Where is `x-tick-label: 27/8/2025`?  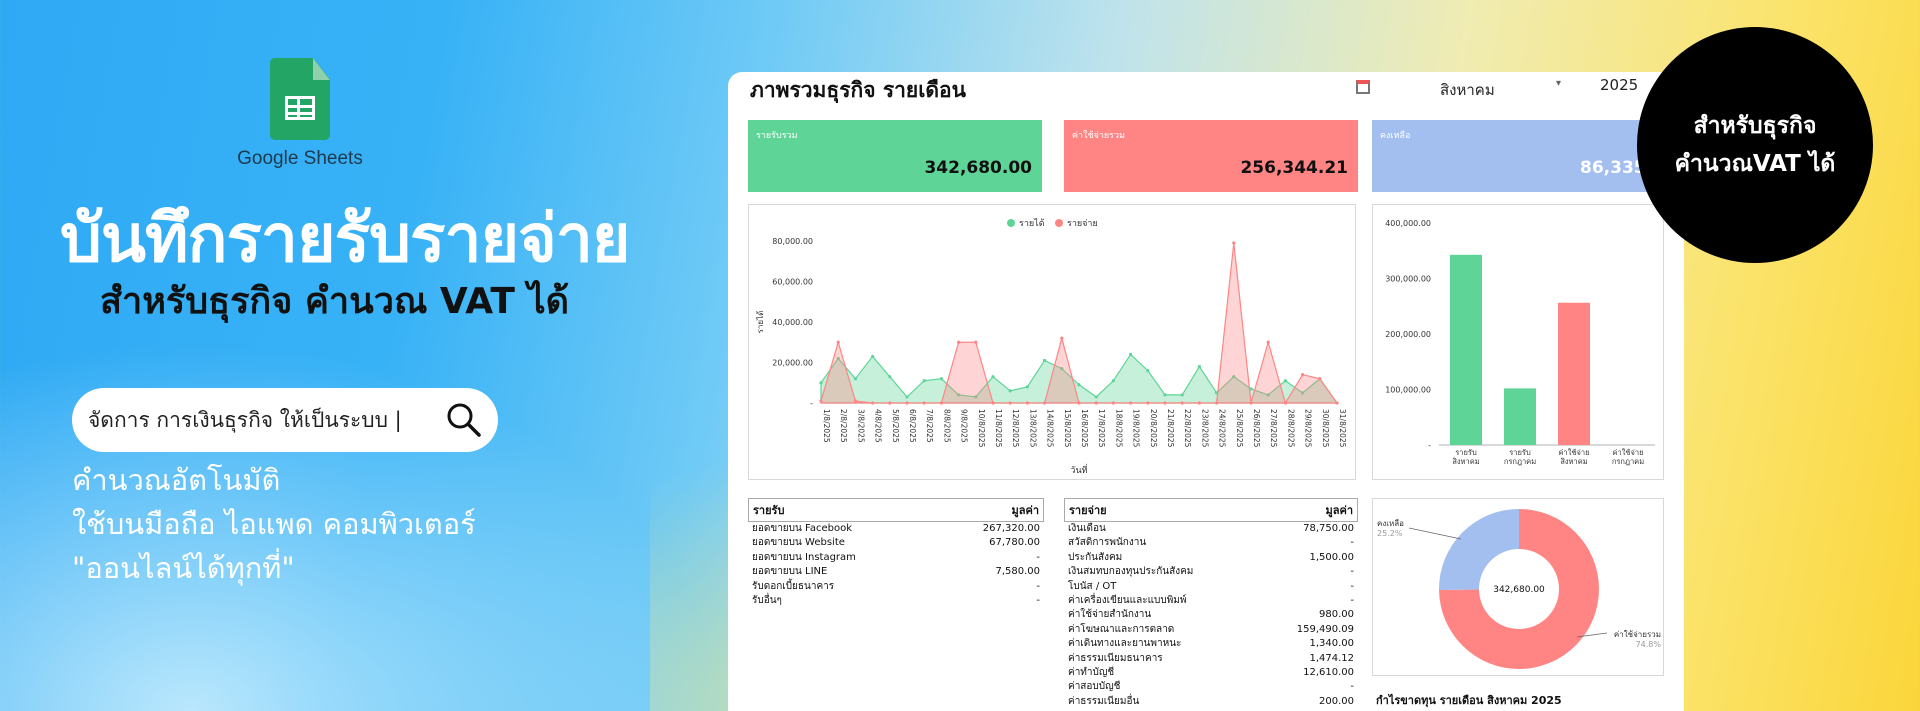 x-tick-label: 27/8/2025 is located at coordinates (1273, 428).